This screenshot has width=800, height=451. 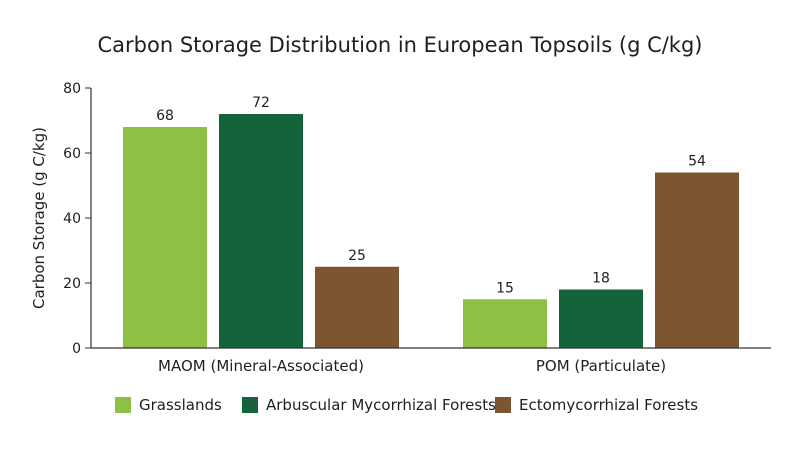 What do you see at coordinates (697, 162) in the screenshot?
I see `bar-value-label: 54` at bounding box center [697, 162].